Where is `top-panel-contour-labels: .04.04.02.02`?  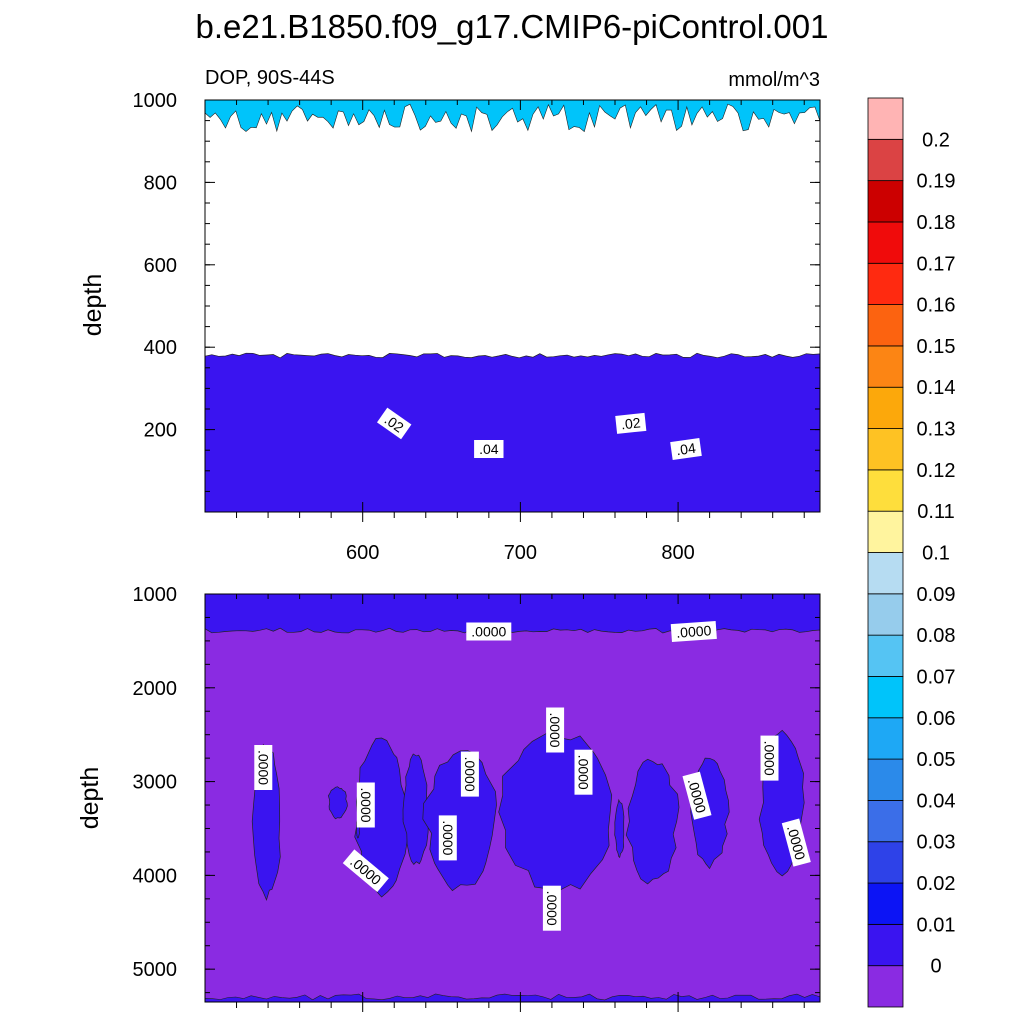
top-panel-contour-labels: .04.04.02.02 is located at coordinates (539, 433).